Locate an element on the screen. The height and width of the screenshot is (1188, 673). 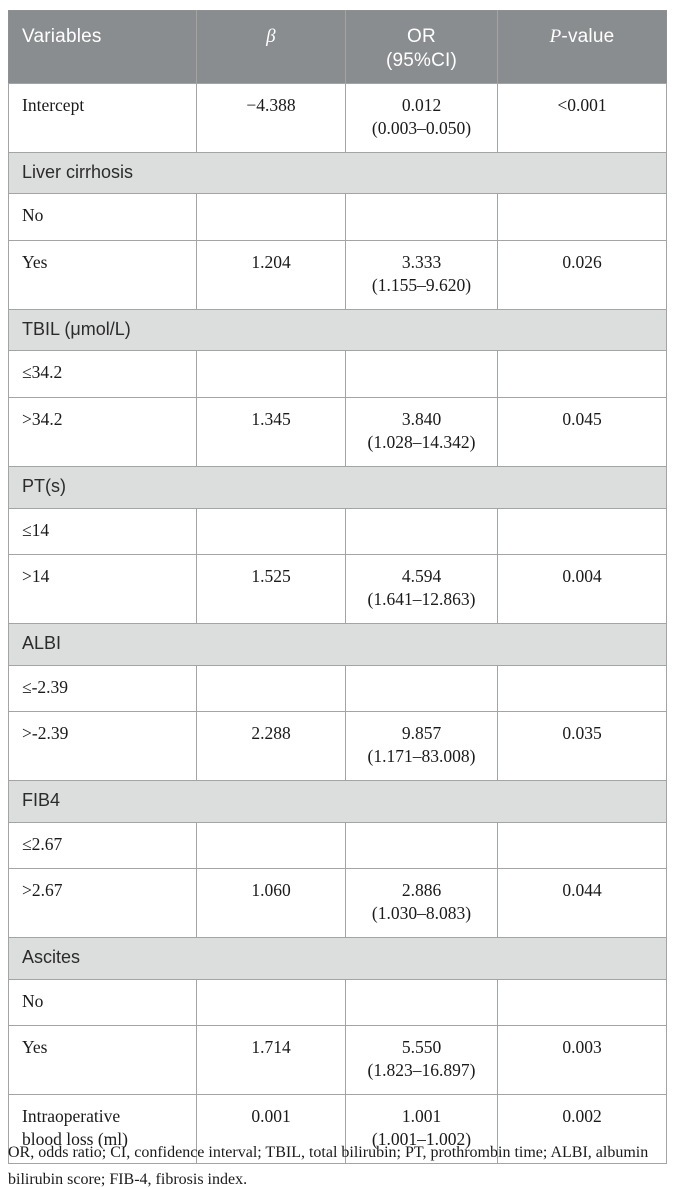
table-row: ≤2.67 is located at coordinates (337, 845).